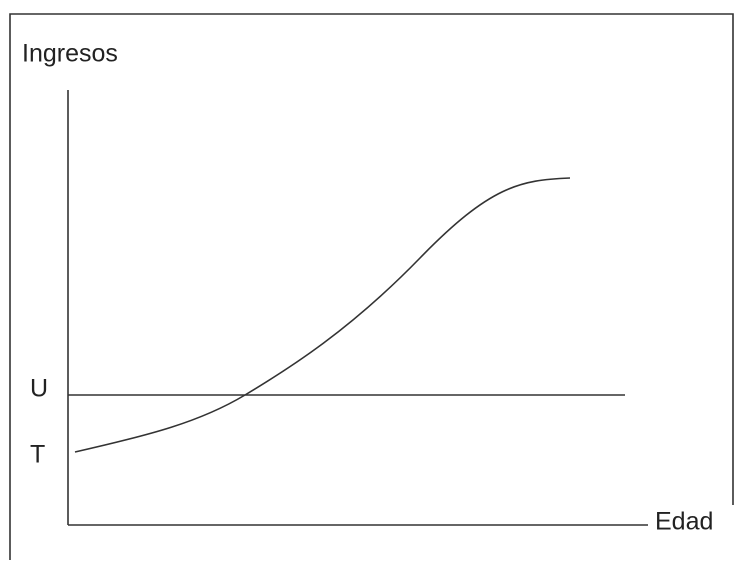  What do you see at coordinates (39, 389) in the screenshot?
I see `level-label: U` at bounding box center [39, 389].